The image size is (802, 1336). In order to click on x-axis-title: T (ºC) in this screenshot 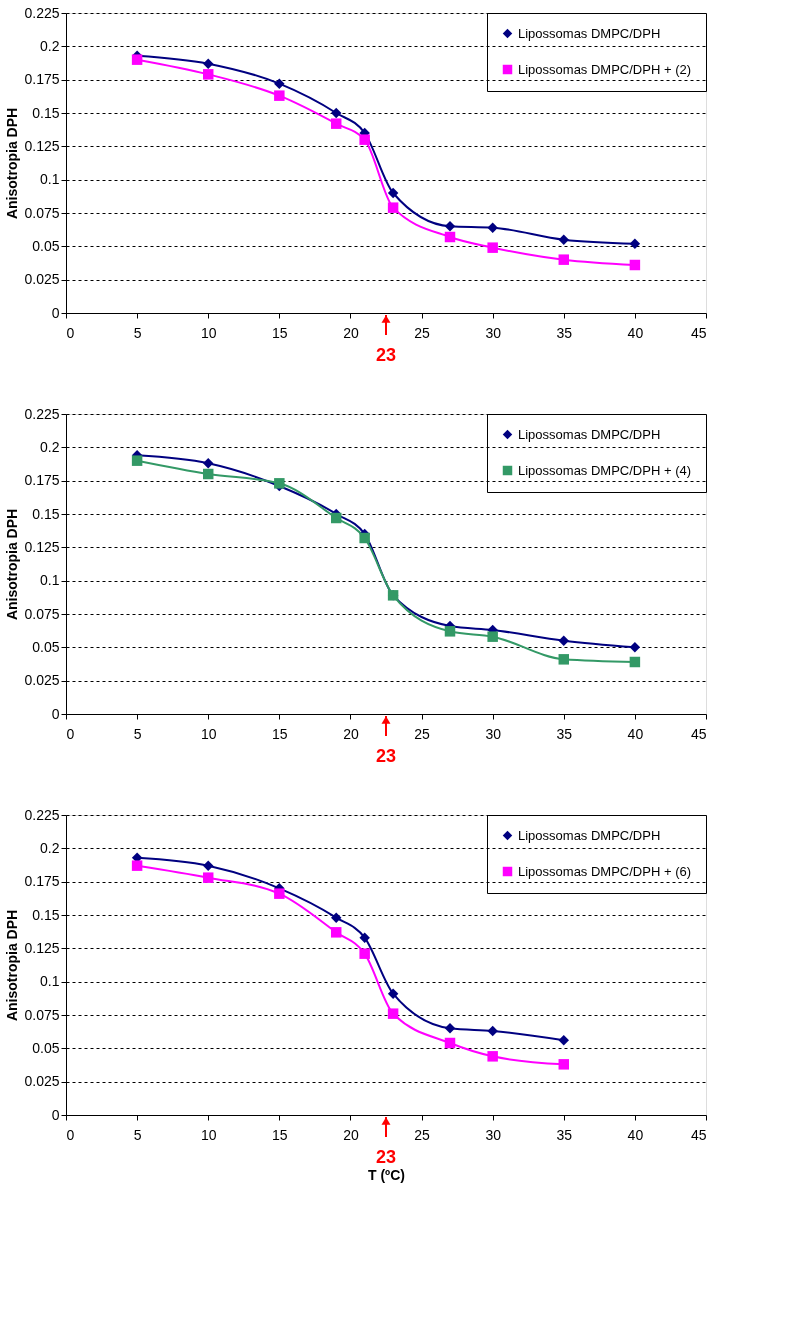, I will do `click(386, 1174)`.